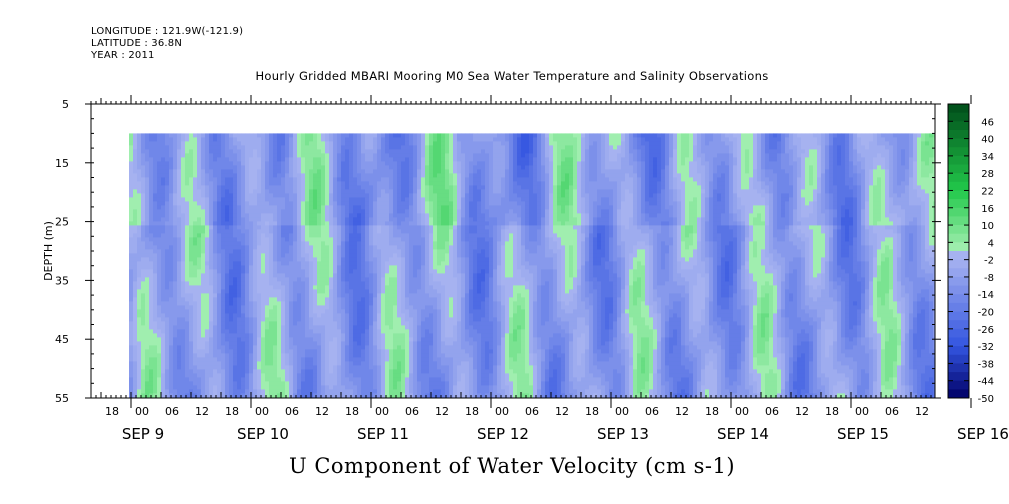 The width and height of the screenshot is (1009, 504). I want to click on y-axis-title: DEPTH (m), so click(48, 251).